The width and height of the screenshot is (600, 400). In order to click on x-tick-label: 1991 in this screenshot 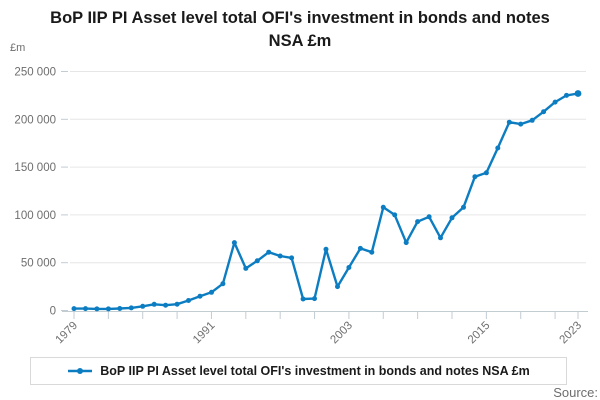, I will do `click(204, 333)`.